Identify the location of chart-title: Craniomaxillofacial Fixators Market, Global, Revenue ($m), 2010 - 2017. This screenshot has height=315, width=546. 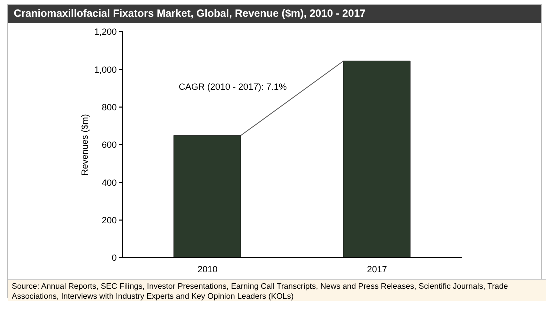
(274, 14).